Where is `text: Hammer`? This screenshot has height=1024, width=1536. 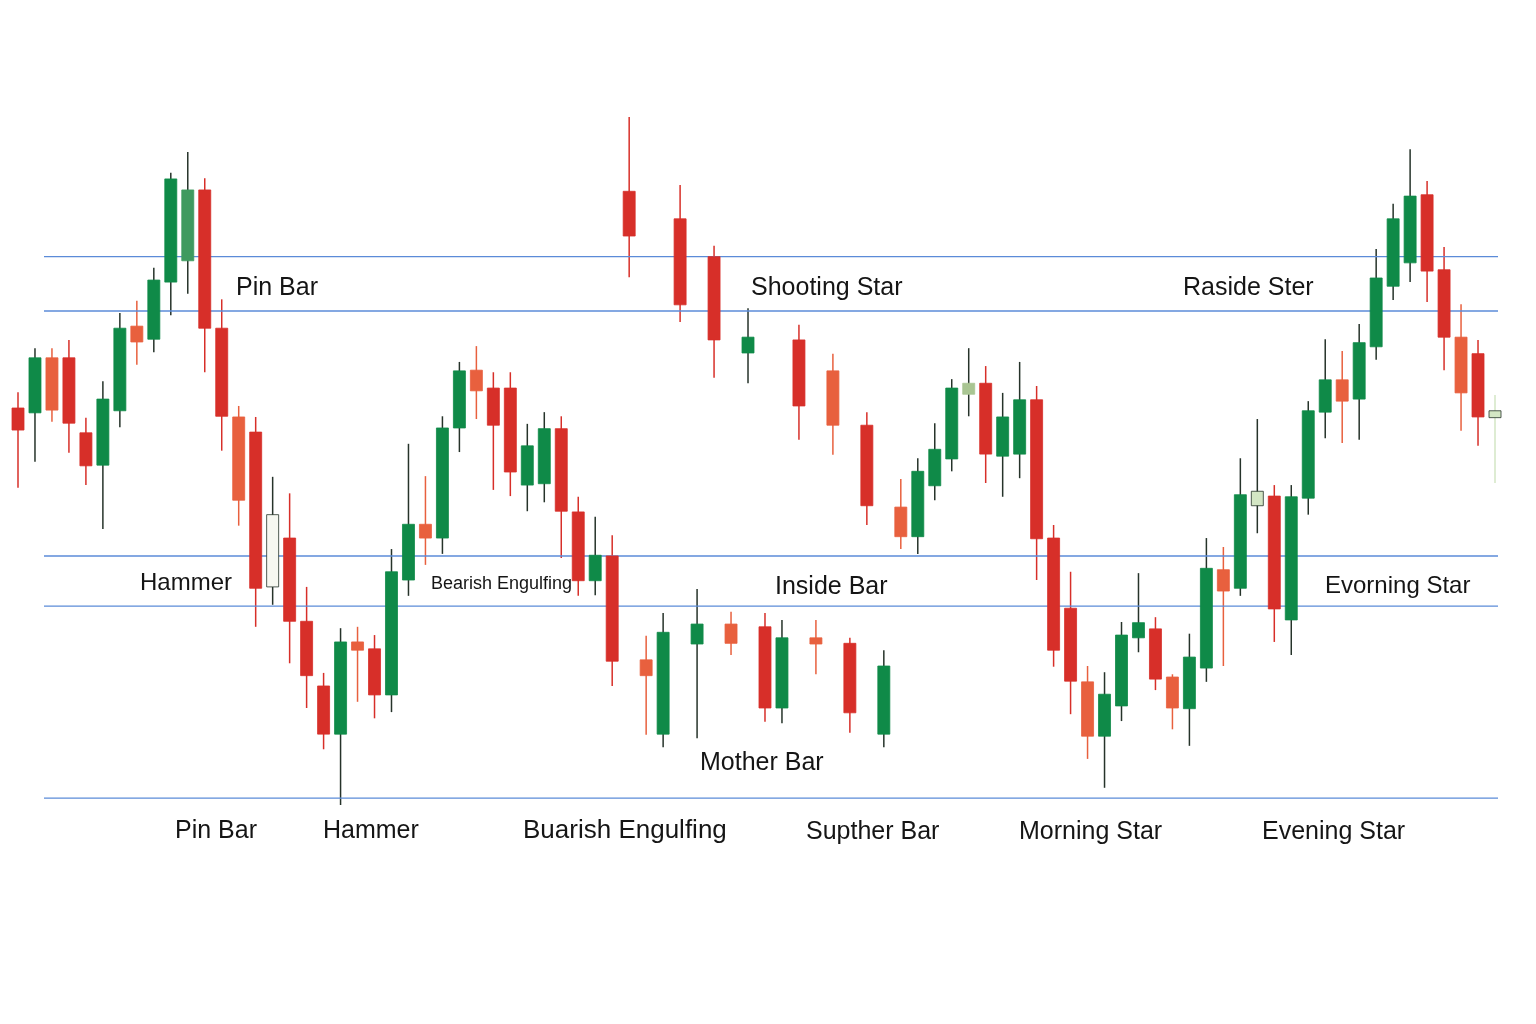 text: Hammer is located at coordinates (371, 829).